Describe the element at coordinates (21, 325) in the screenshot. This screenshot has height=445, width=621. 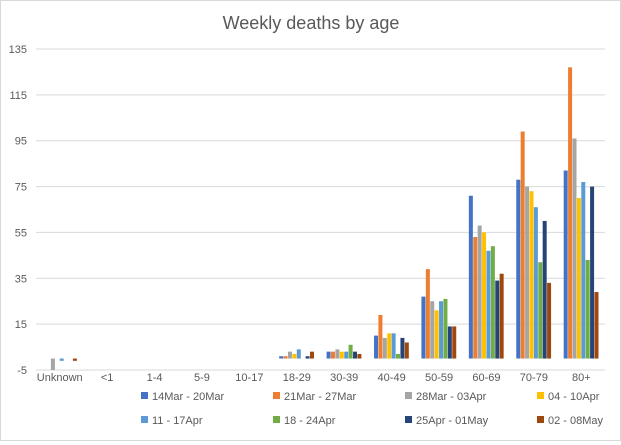
I see `y-tick-label: 15` at that location.